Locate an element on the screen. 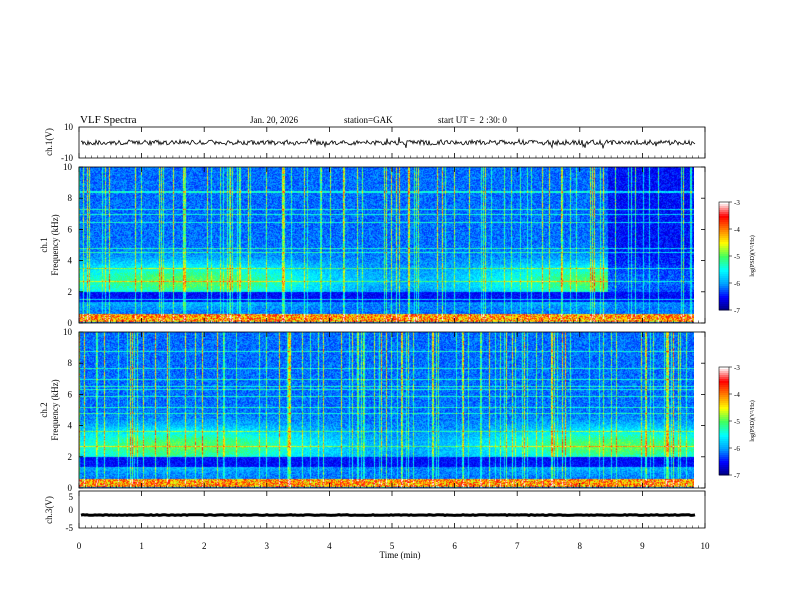 The height and width of the screenshot is (612, 792). ch1-waveform-ylabel: ch.1(V) is located at coordinates (49, 142).